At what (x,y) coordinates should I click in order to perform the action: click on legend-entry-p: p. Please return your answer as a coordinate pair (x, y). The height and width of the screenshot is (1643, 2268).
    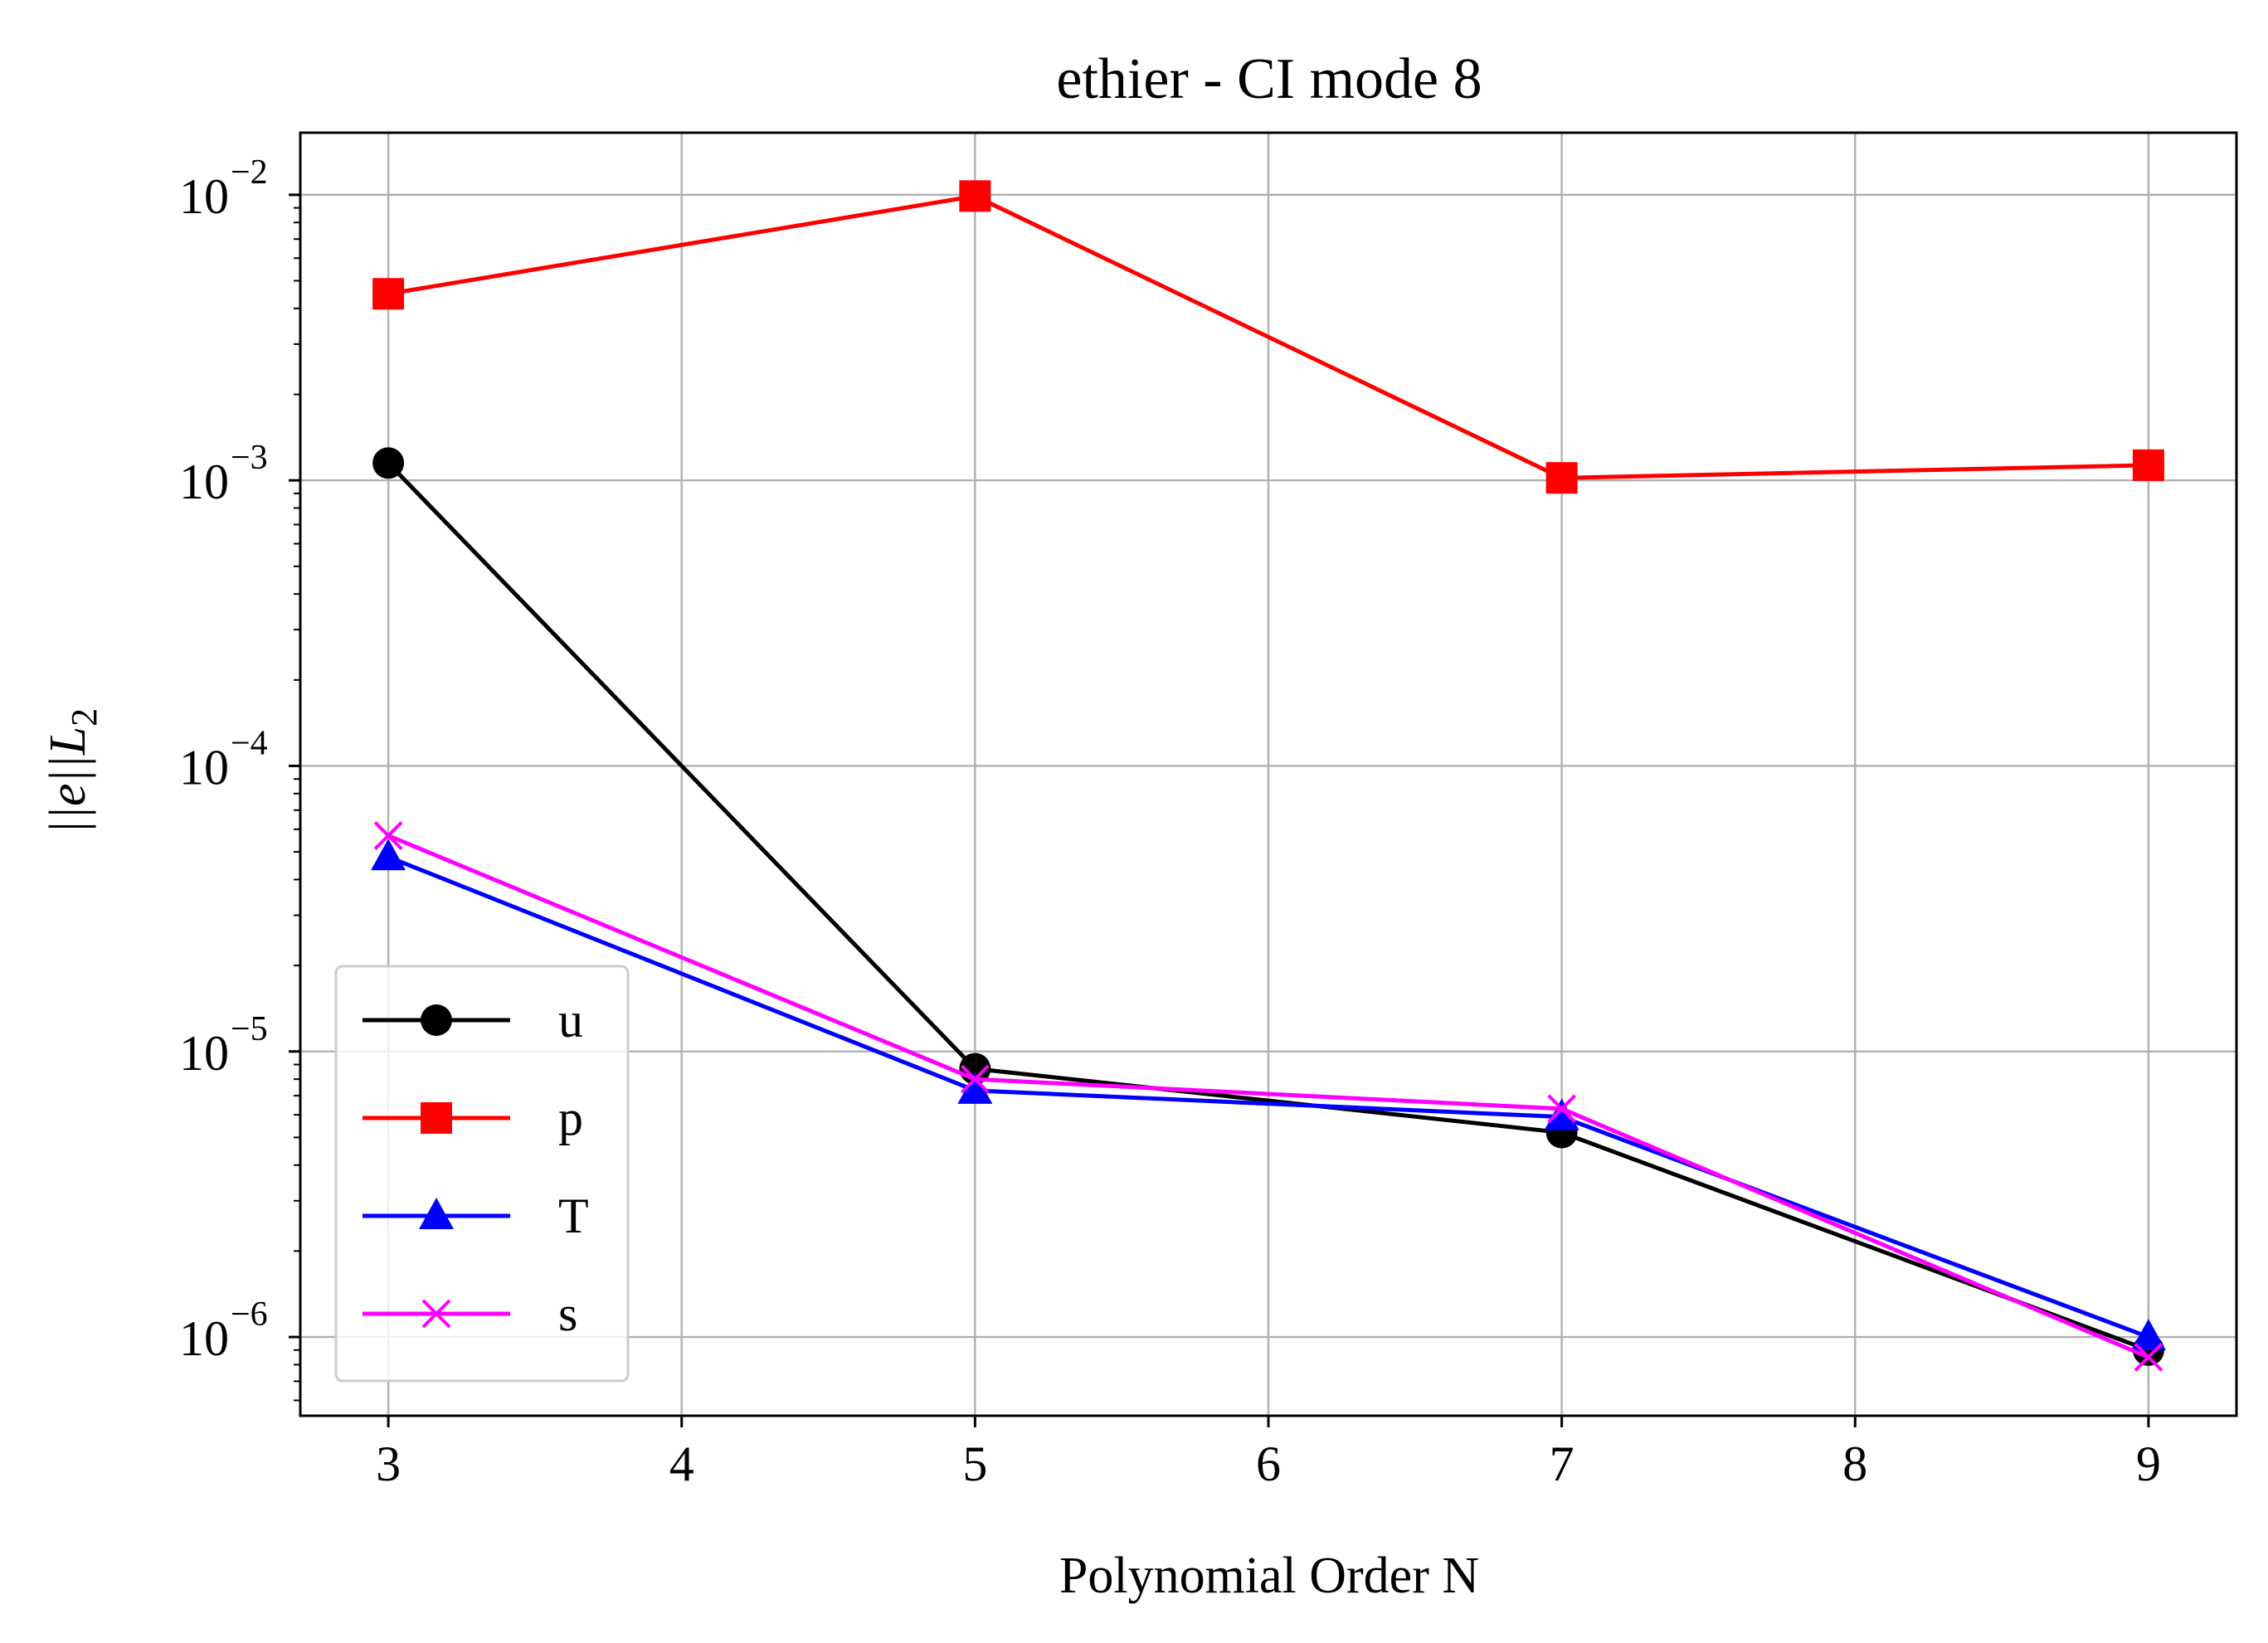
    Looking at the image, I should click on (473, 1118).